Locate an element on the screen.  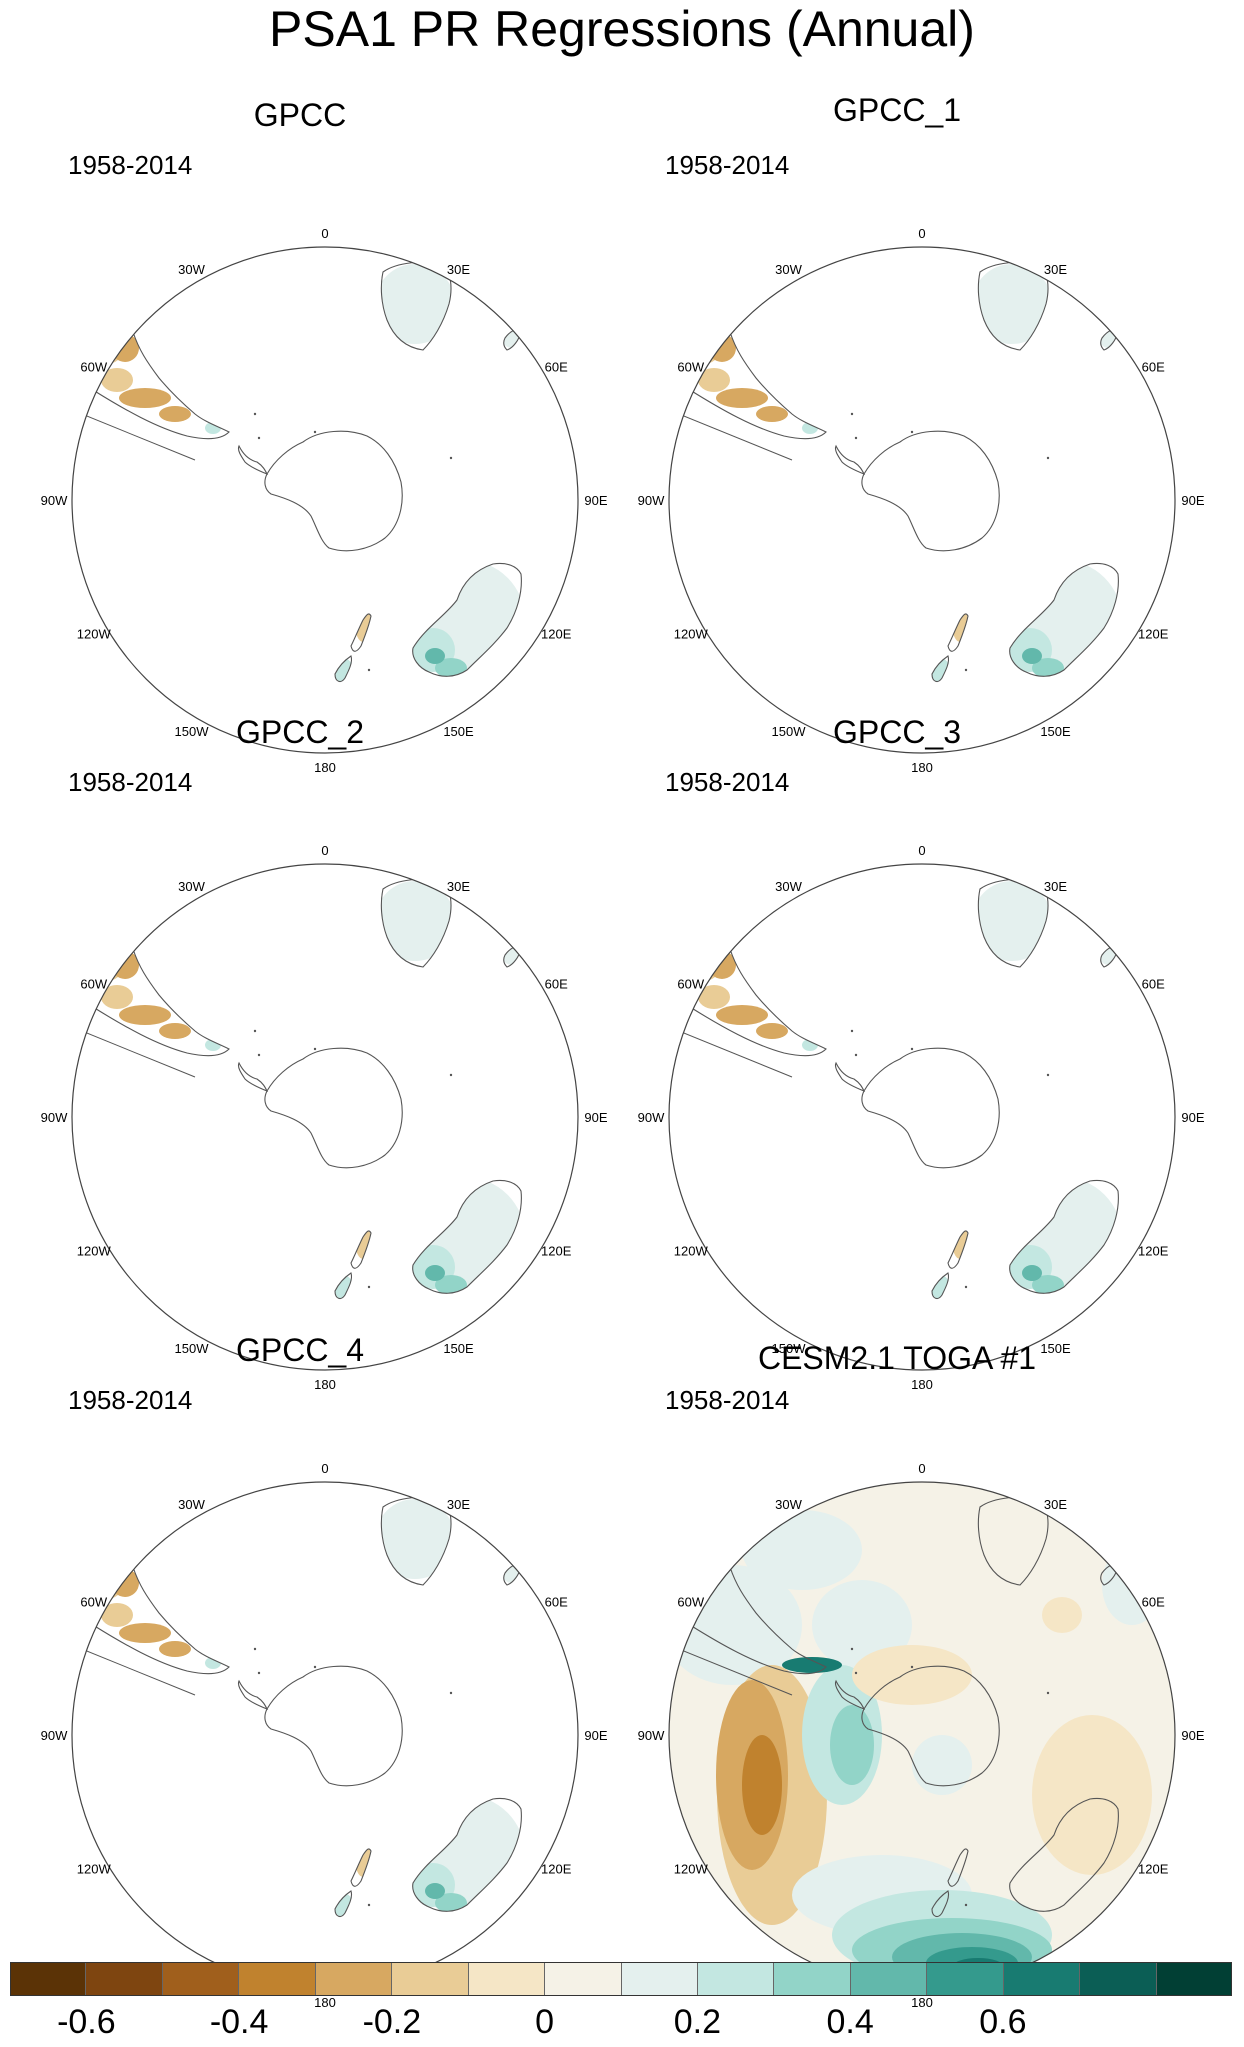
colorbar-tick-label: 0.6 is located at coordinates (1003, 2022).